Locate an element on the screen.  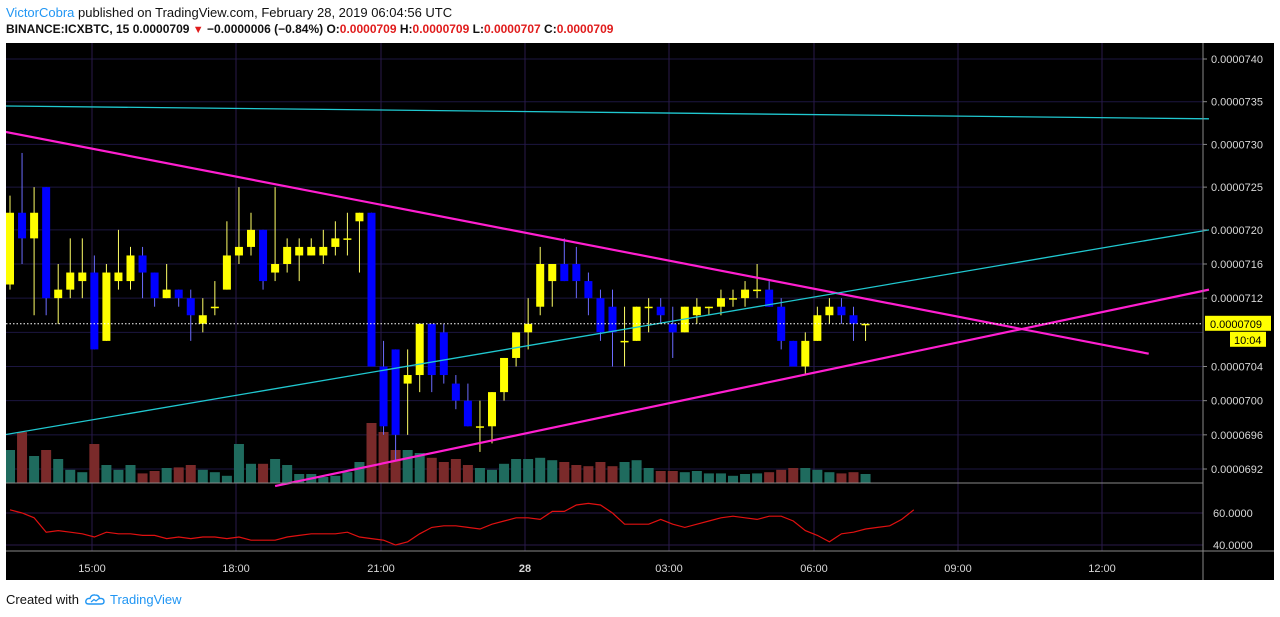
time-tick-label: 09:00 is located at coordinates (958, 569).